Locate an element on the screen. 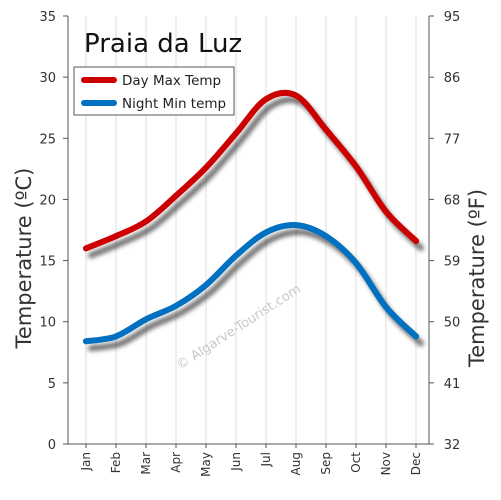 The image size is (501, 500). legend: Day Max Temp Night Min temp is located at coordinates (154, 91).